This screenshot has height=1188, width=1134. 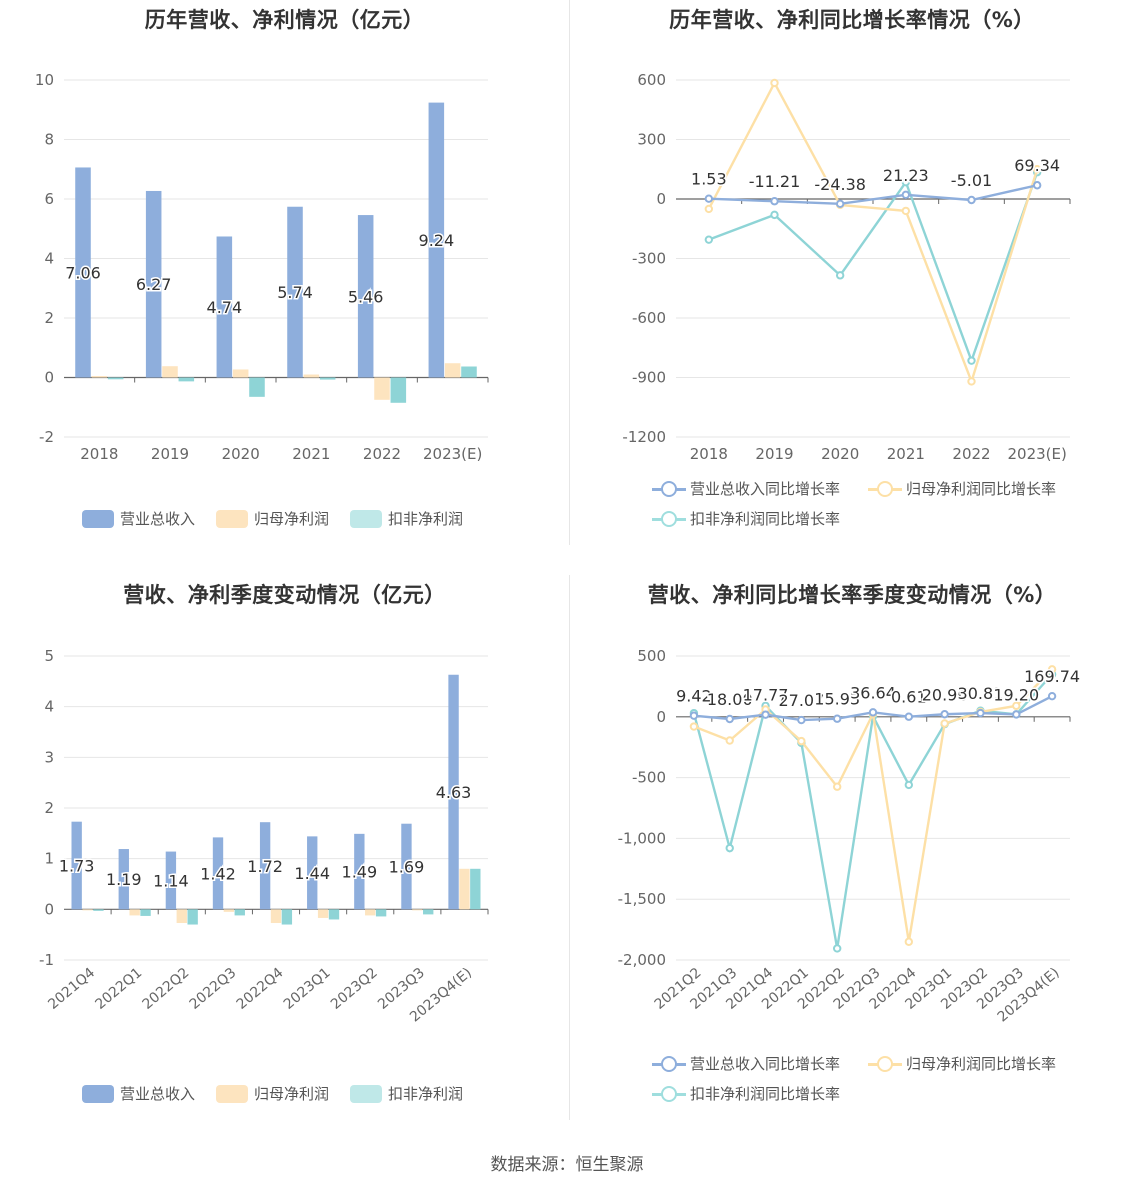 I want to click on x-tick-label: 2023Q2, so click(x=354, y=989).